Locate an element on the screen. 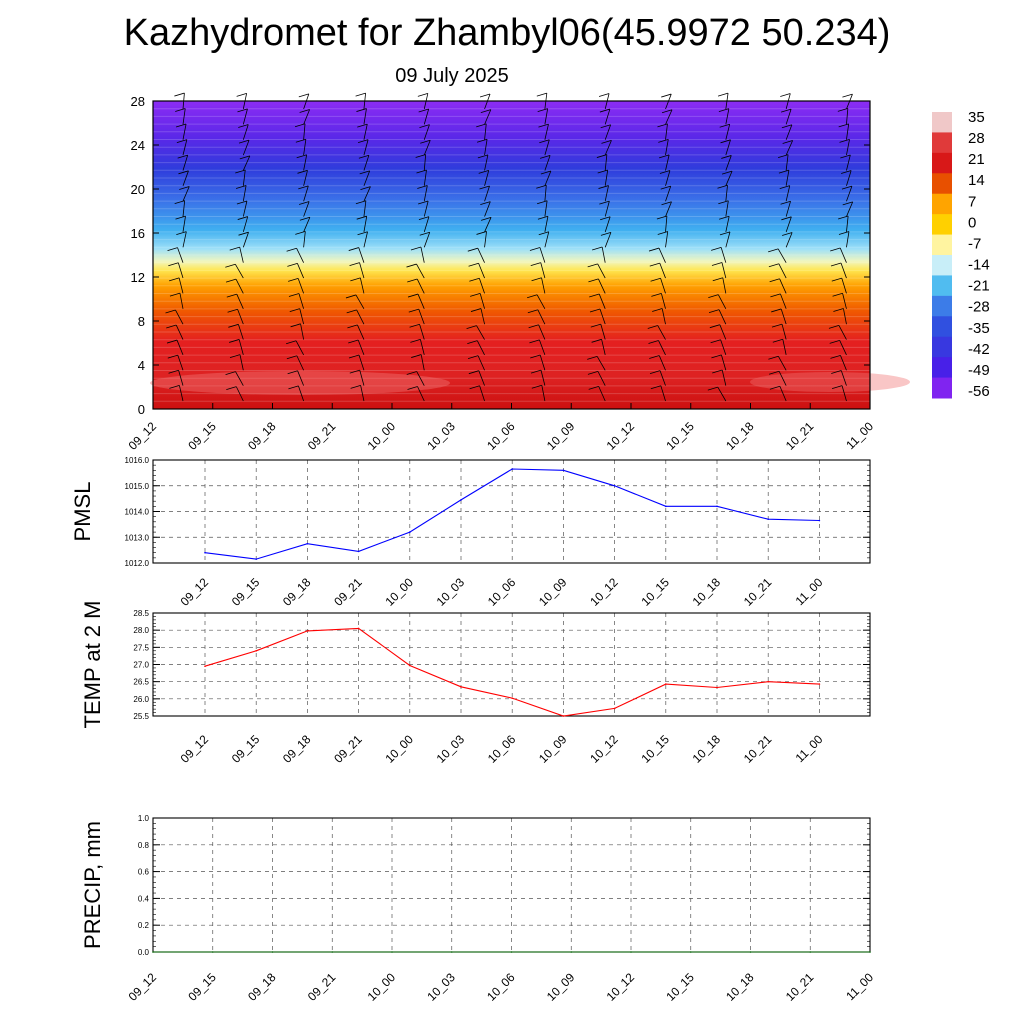 This screenshot has height=1024, width=1024. x-tick-label: 09_18 is located at coordinates (262, 987).